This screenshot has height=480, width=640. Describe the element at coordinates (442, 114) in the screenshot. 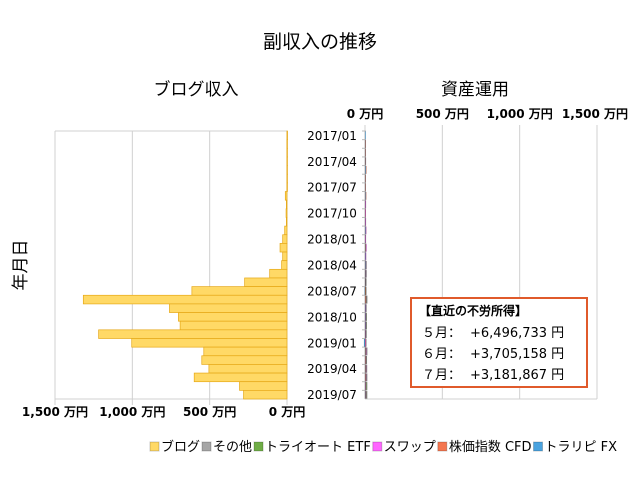

I see `right-tick-label: 500 万円` at that location.